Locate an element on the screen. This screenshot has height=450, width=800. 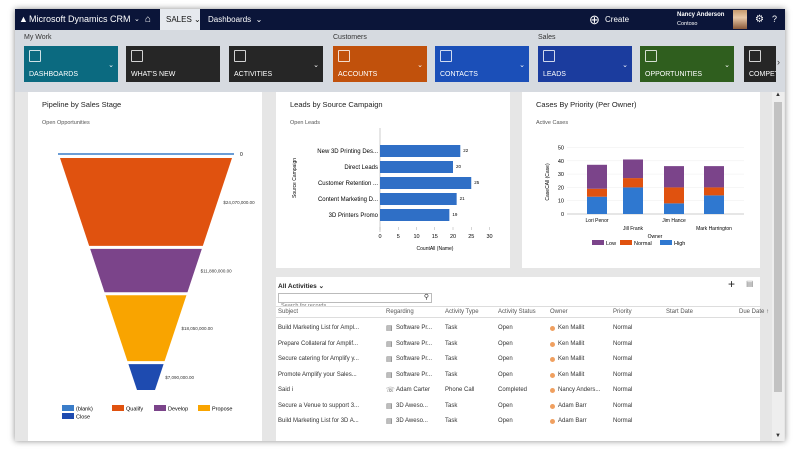
column-header: Due Date ↑ is located at coordinates (754, 312).